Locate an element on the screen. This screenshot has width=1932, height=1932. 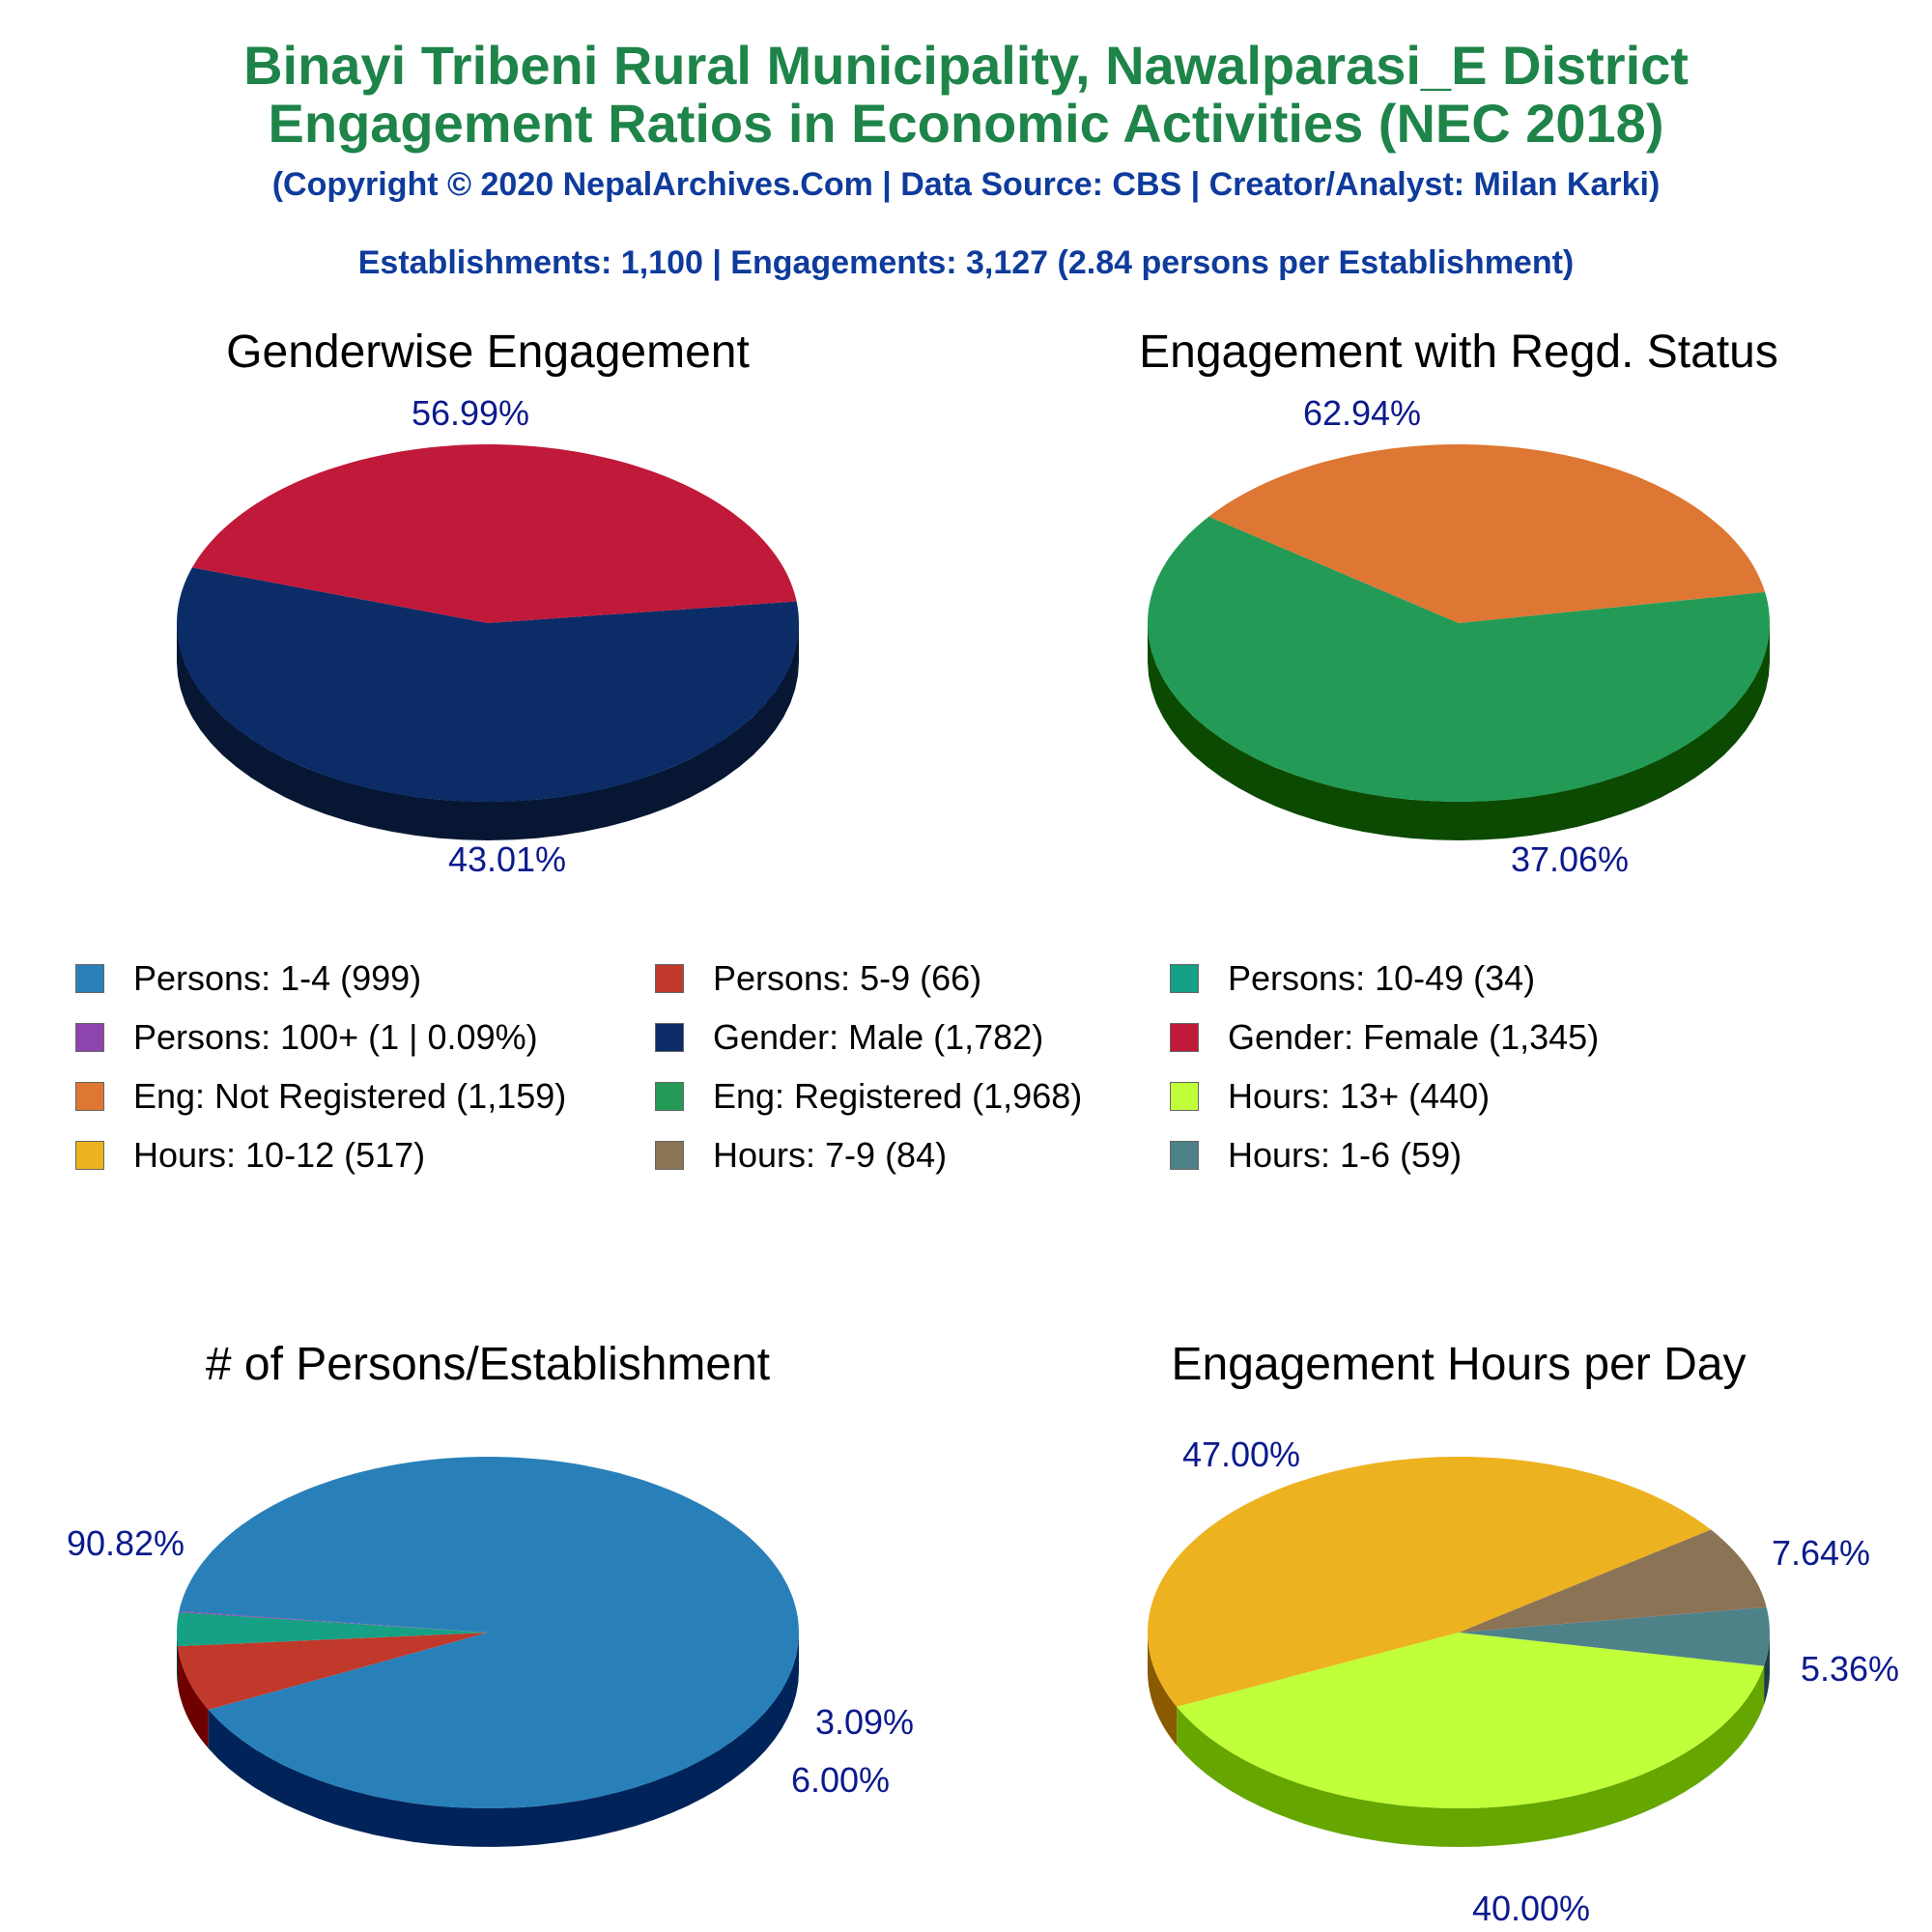
legend-item: Persons: 100+ (1 | 0.09%) is located at coordinates (306, 1037).